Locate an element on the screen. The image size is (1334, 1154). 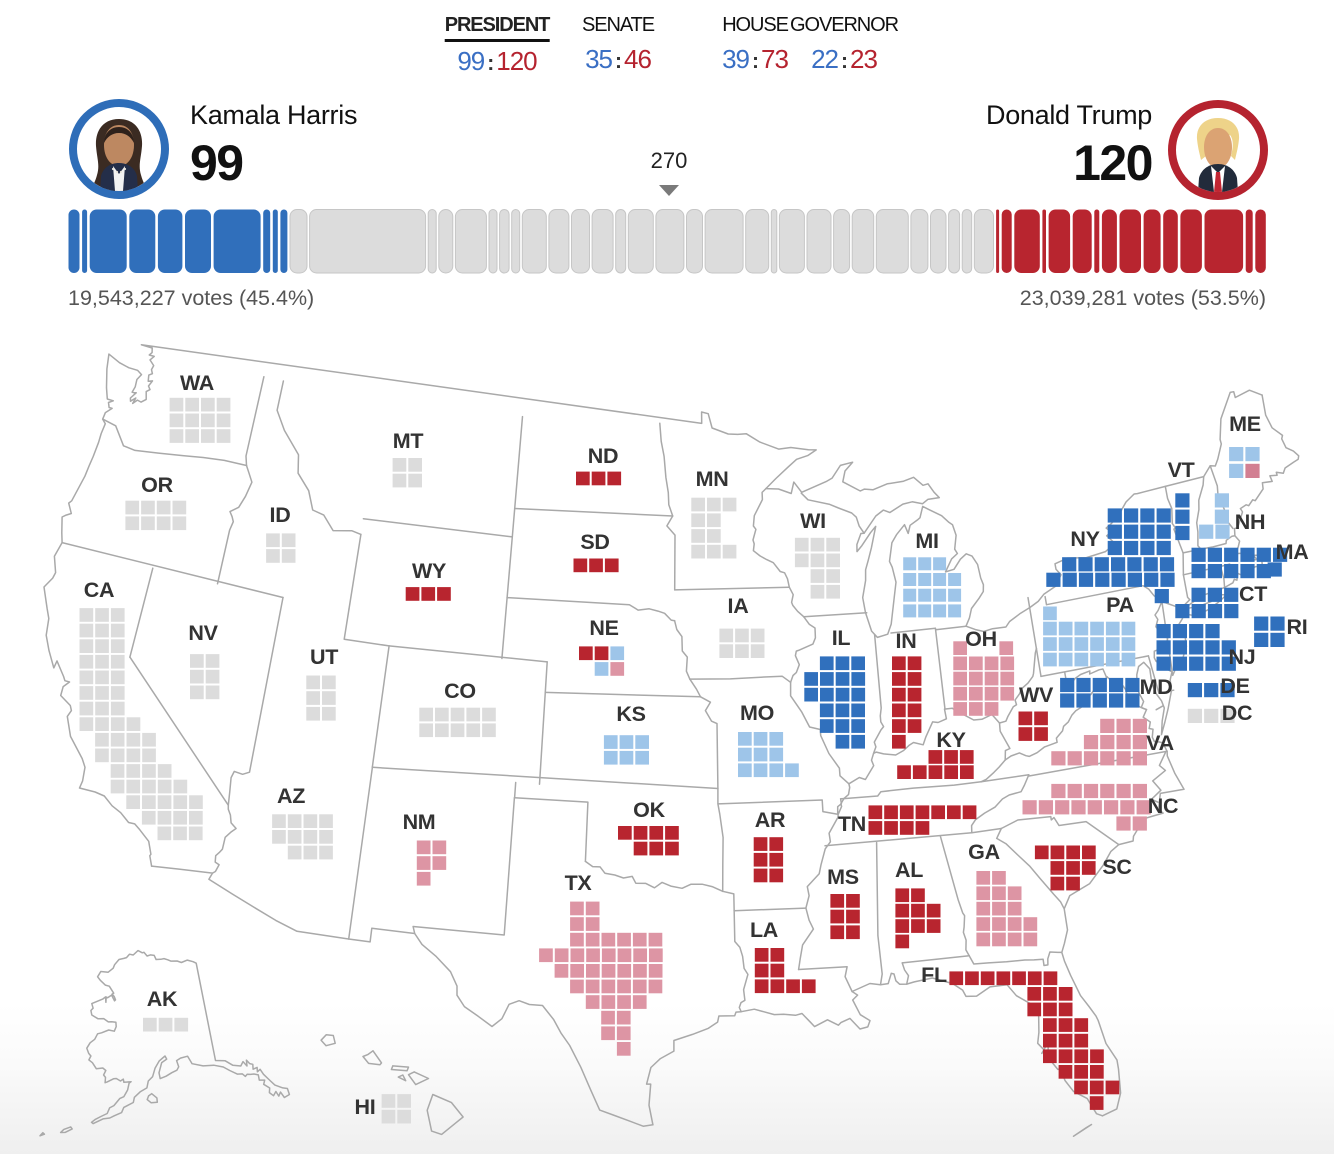
svg-text: CA is located at coordinates (99, 590).